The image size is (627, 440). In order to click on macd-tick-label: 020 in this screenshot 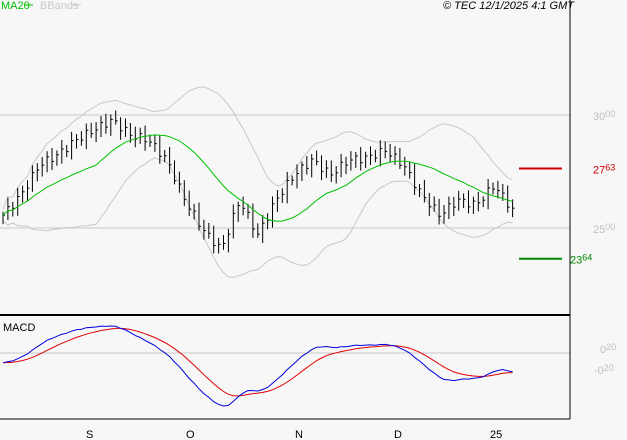, I will do `click(608, 349)`.